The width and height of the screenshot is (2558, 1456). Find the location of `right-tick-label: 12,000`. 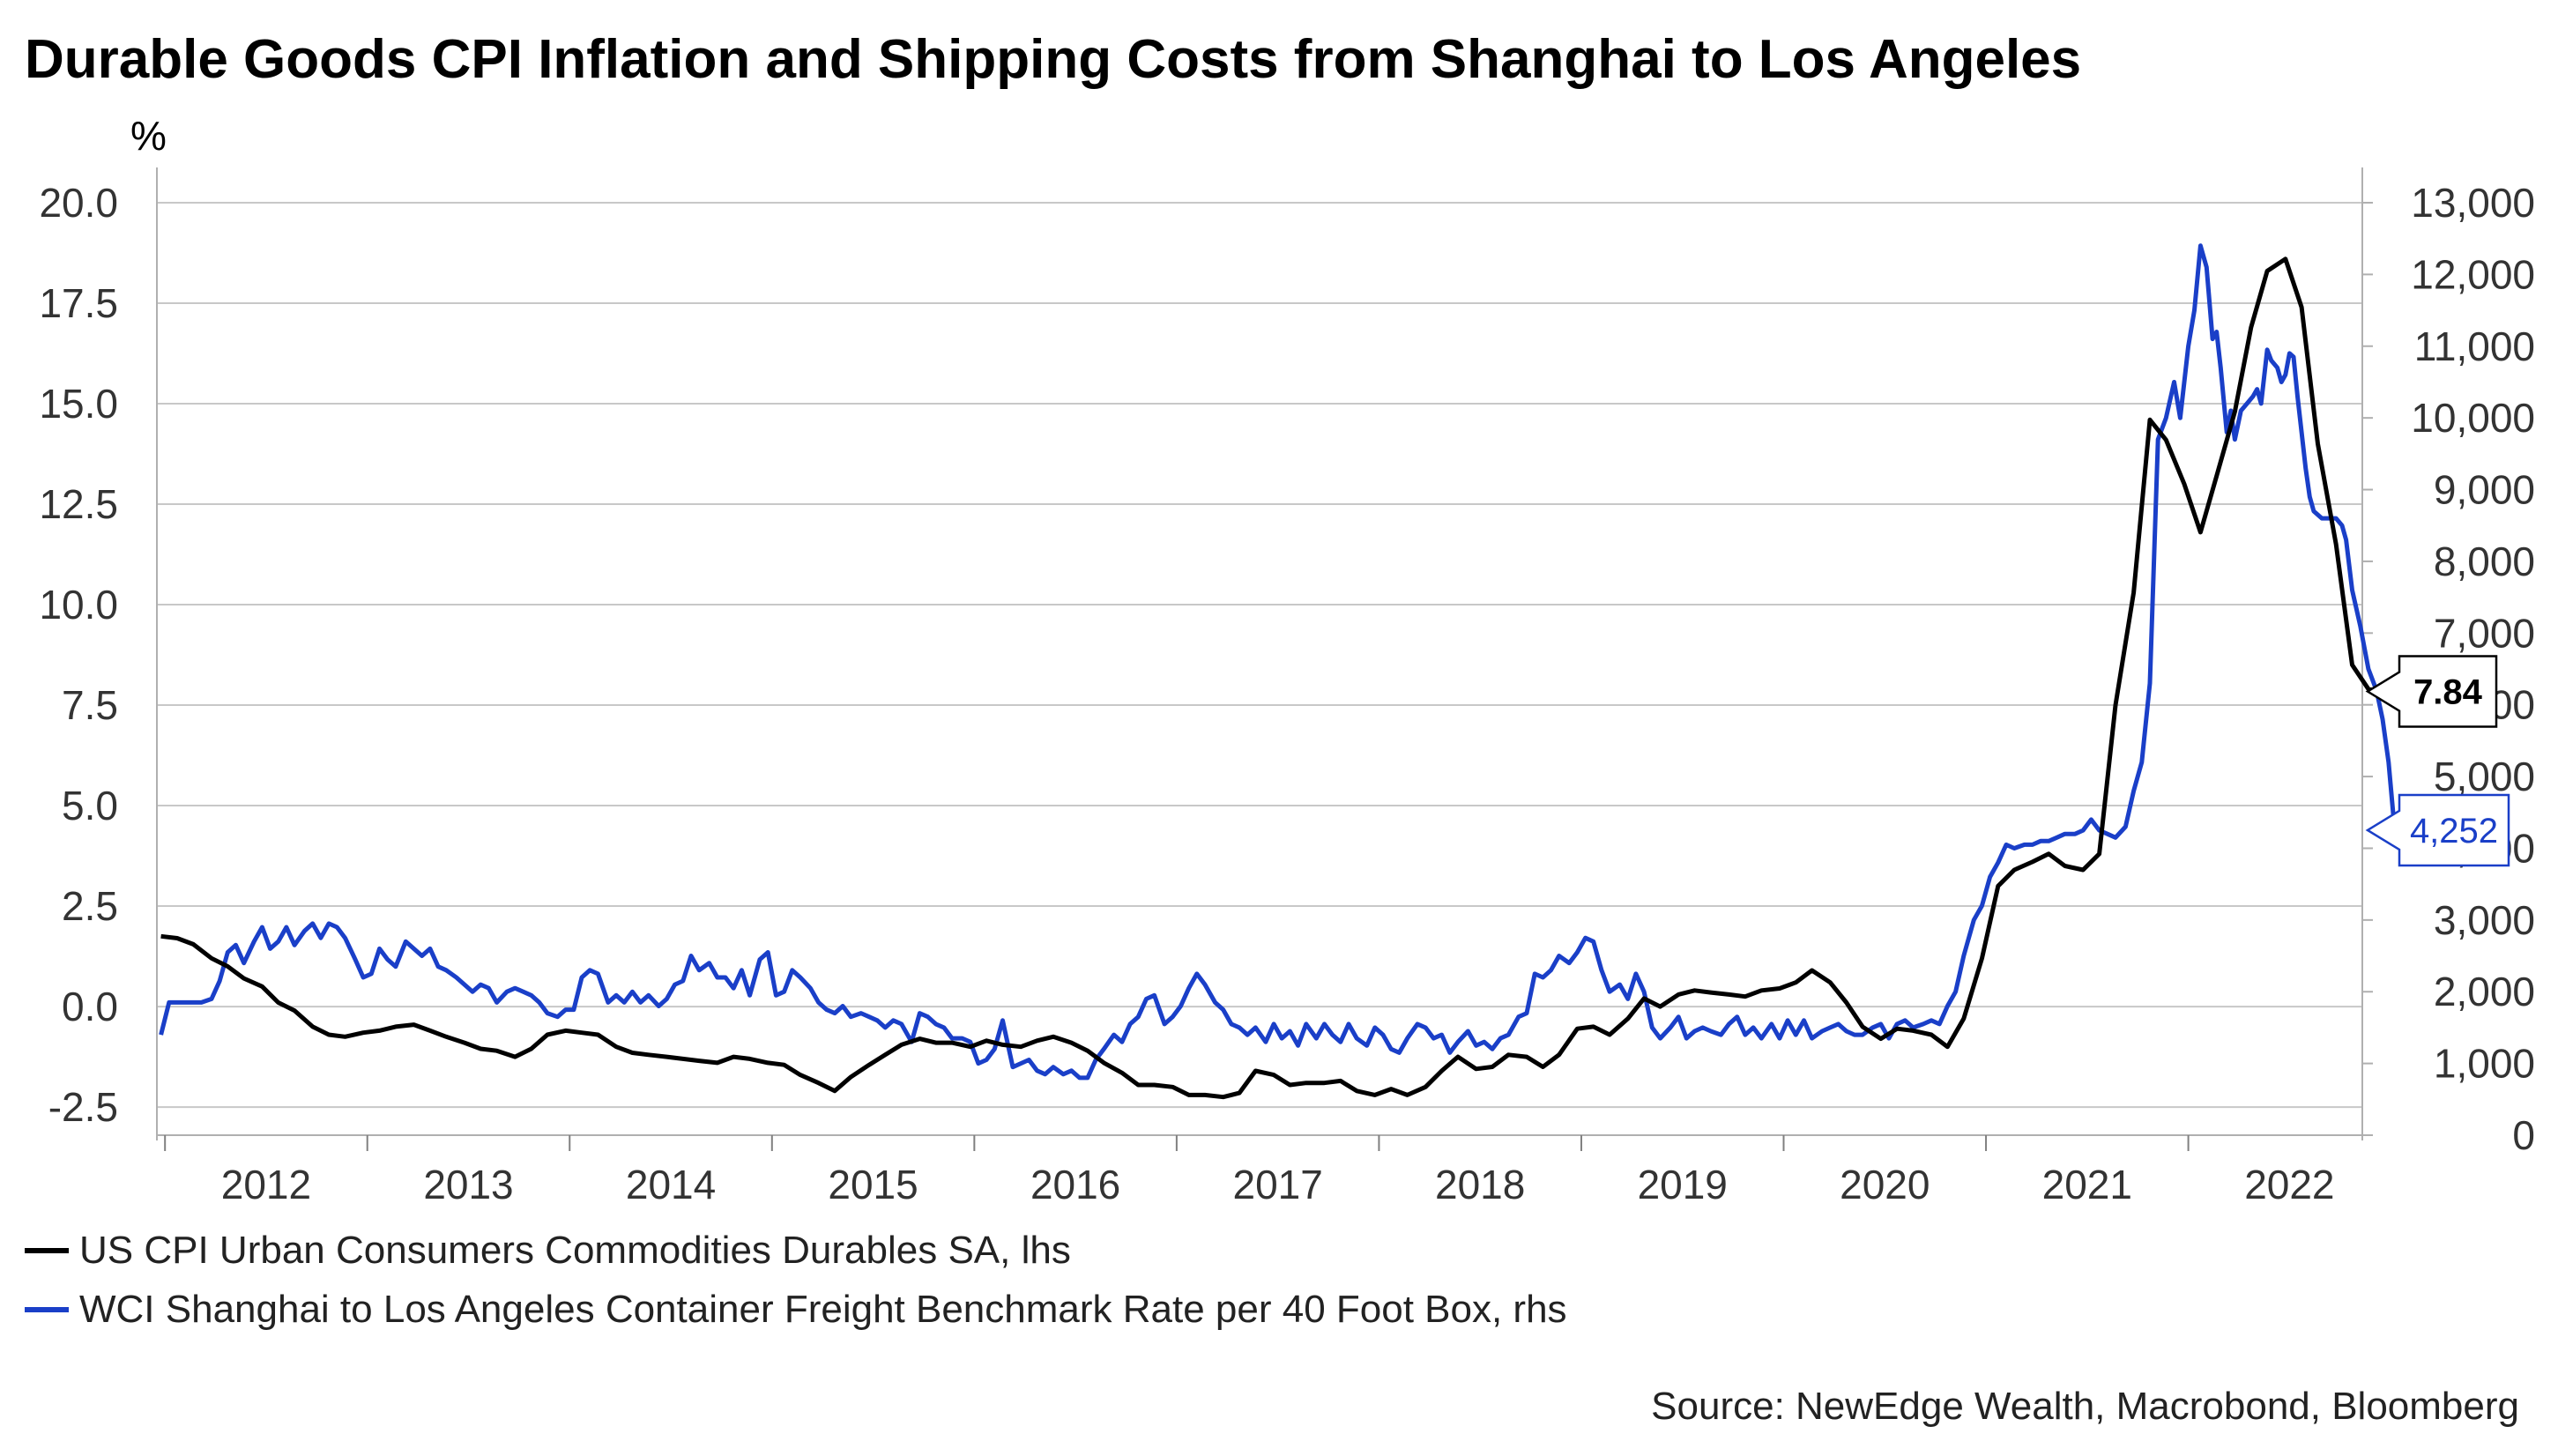

right-tick-label: 12,000 is located at coordinates (2473, 274).